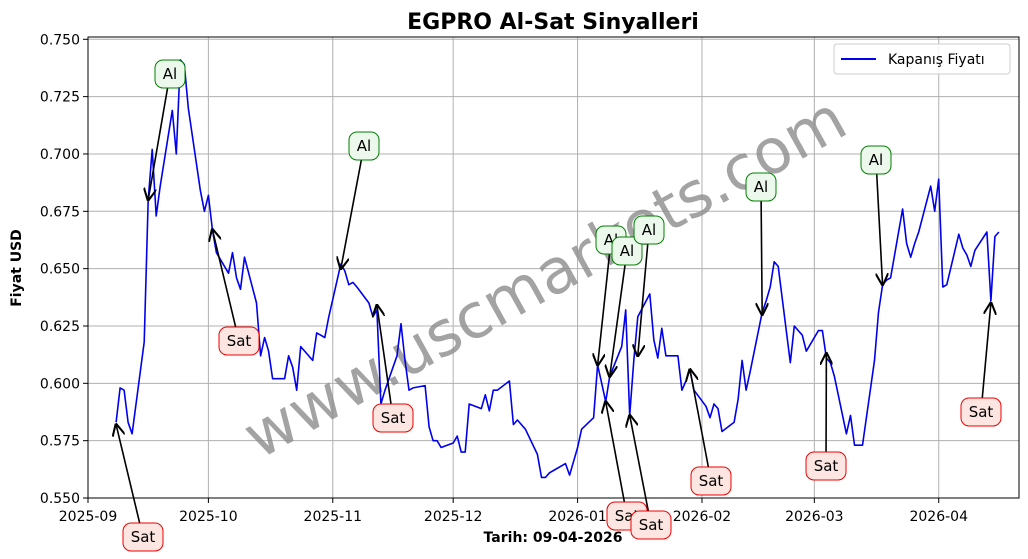  What do you see at coordinates (553, 22) in the screenshot?
I see `chart-title: EGPRO Al-Sat Sinyalleri` at bounding box center [553, 22].